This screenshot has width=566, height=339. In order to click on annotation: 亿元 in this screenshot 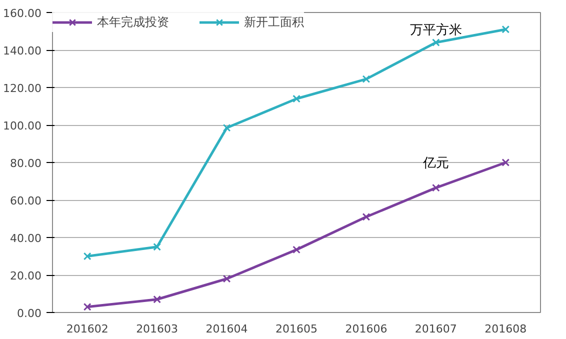, I will do `click(435, 162)`.